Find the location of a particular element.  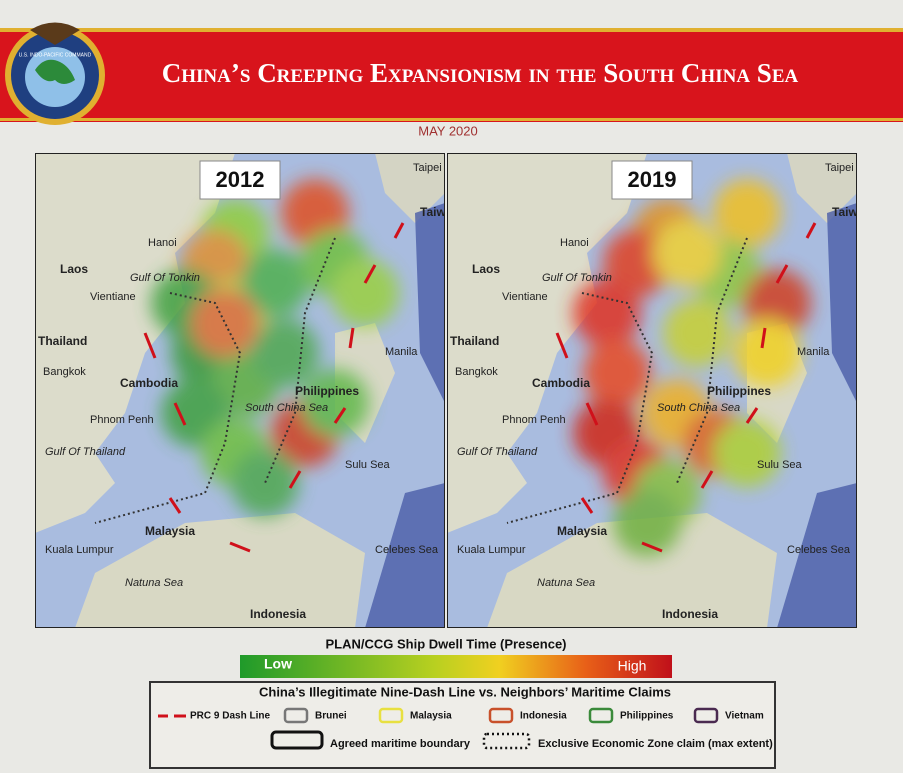

place-label: Bangkok is located at coordinates (64, 372).